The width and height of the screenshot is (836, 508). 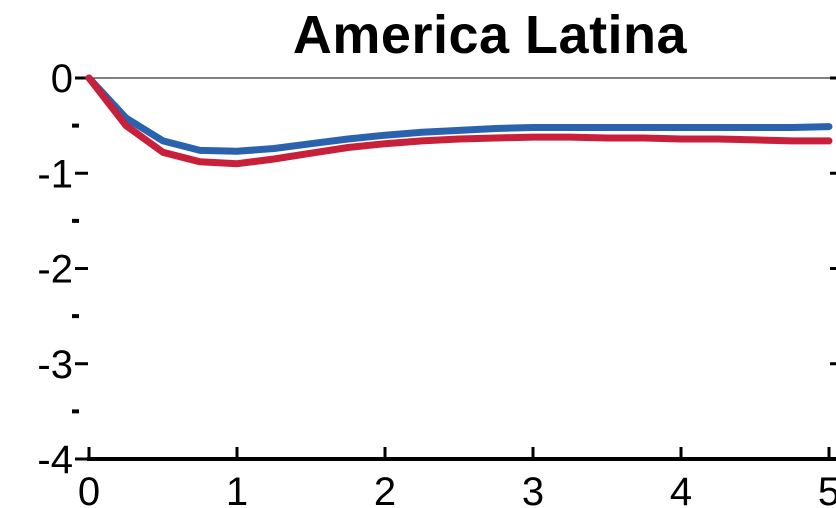 I want to click on x-tick-label-3: 3, so click(x=533, y=489).